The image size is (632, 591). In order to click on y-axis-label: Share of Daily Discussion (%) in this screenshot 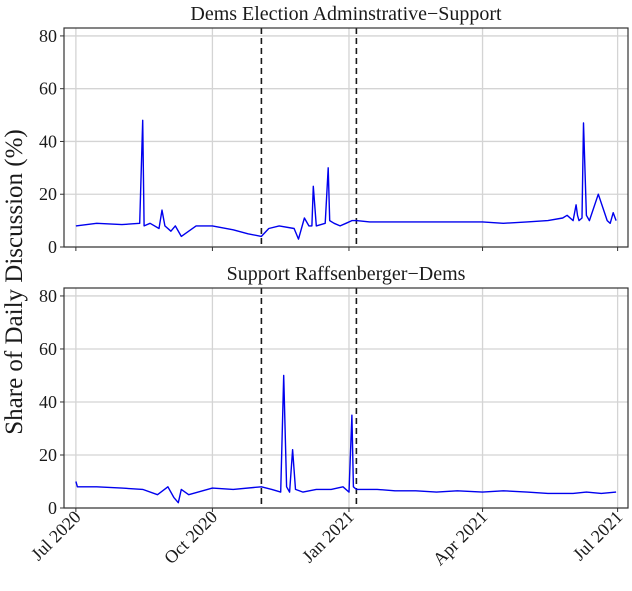, I will do `click(14, 282)`.